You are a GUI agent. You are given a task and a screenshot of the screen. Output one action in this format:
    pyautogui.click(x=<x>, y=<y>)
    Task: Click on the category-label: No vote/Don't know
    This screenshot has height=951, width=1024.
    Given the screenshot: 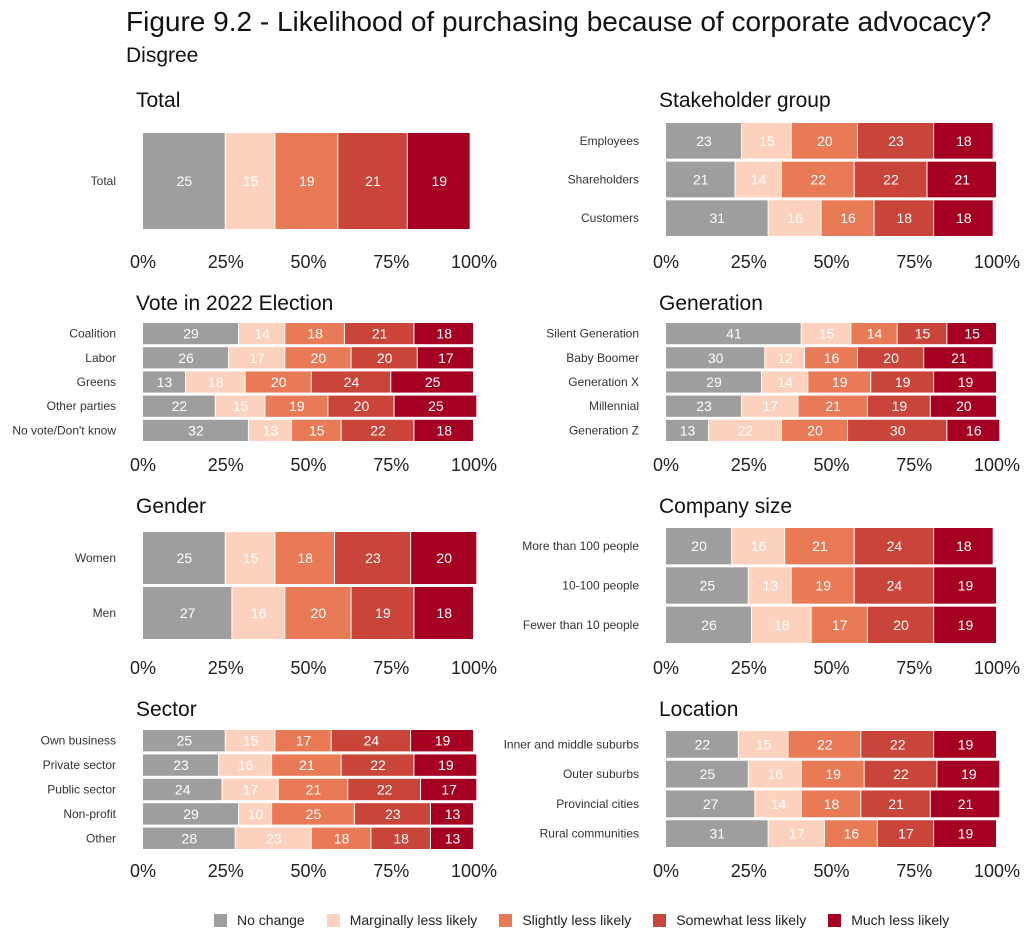 What is the action you would take?
    pyautogui.click(x=64, y=430)
    